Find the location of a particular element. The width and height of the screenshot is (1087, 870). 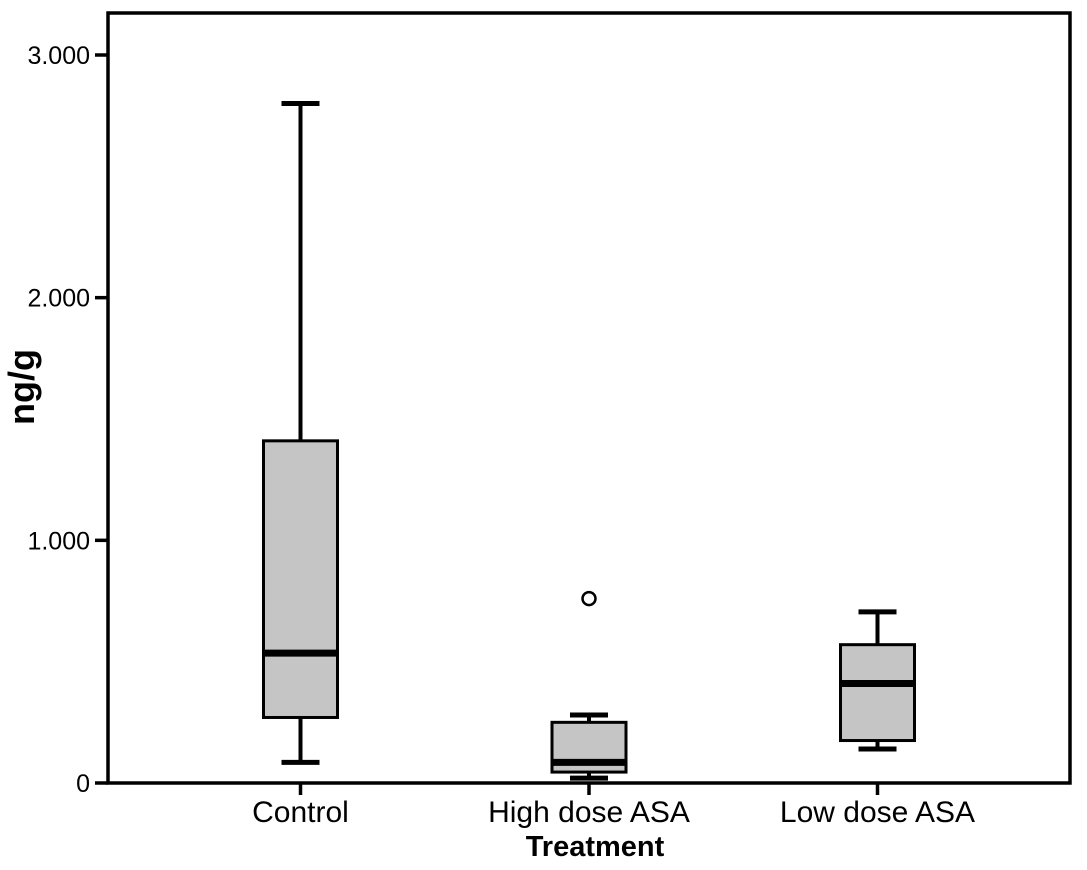

y-axis-tick-label: 0 is located at coordinates (83, 784).